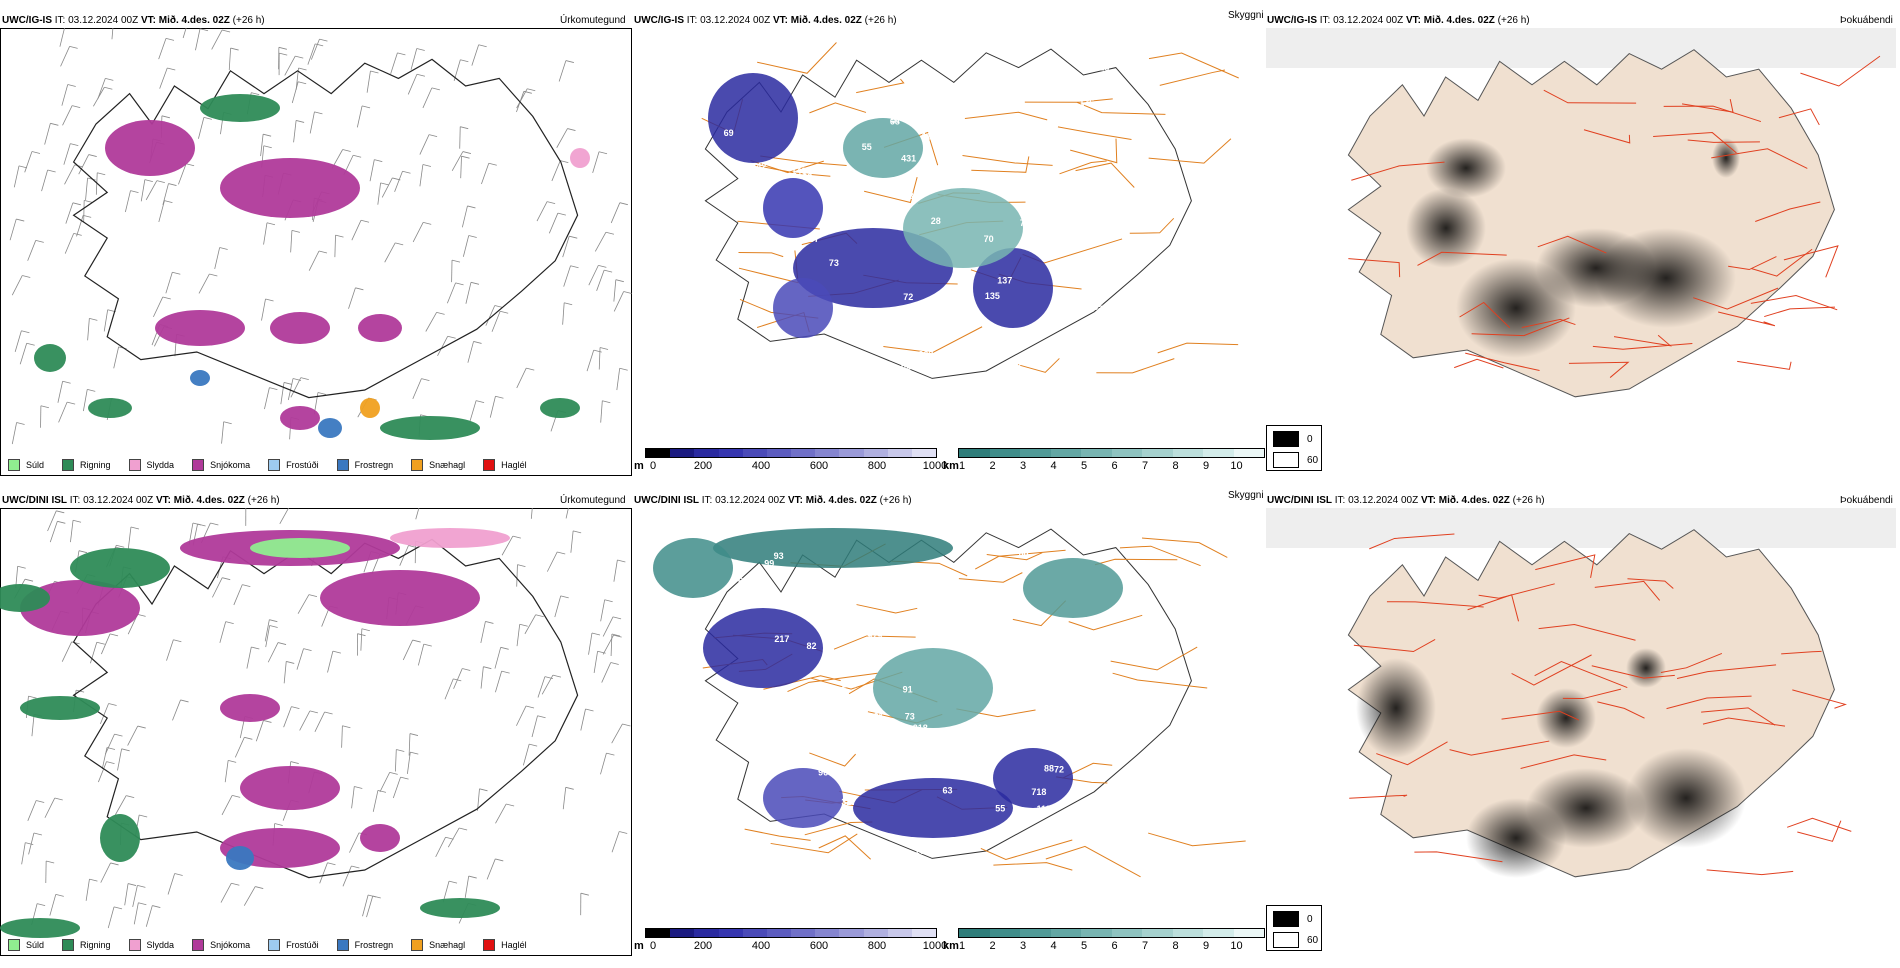 The width and height of the screenshot is (1900, 968). What do you see at coordinates (1059, 769) in the screenshot?
I see `ceiling-value-label: 72` at bounding box center [1059, 769].